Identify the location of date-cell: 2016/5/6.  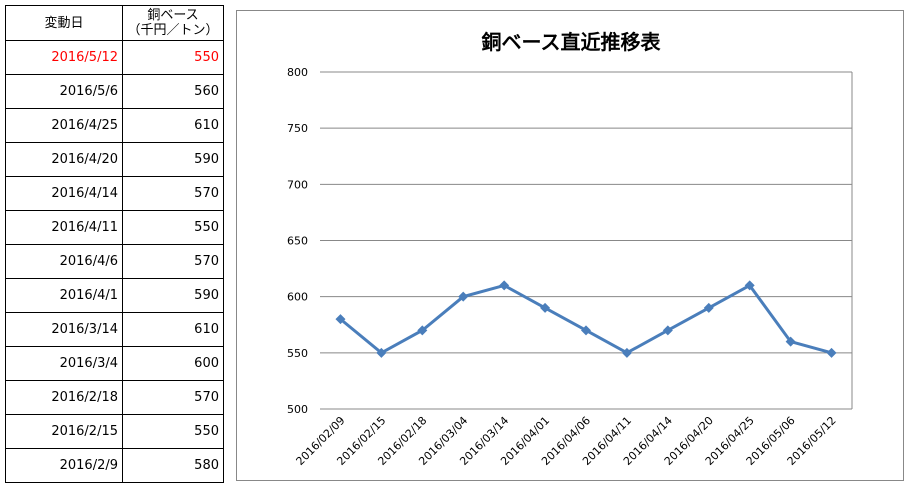
(64, 91).